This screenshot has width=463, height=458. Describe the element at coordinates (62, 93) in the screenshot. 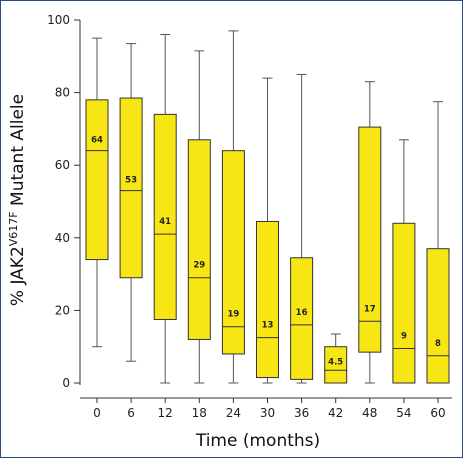

I see `y-tick-label: 80` at that location.